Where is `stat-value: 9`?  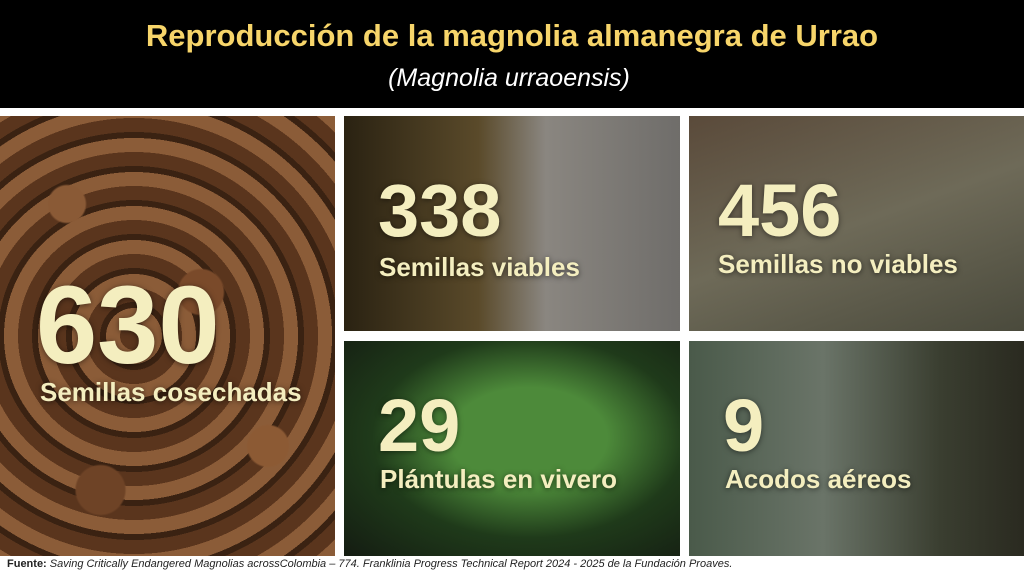 stat-value: 9 is located at coordinates (744, 425).